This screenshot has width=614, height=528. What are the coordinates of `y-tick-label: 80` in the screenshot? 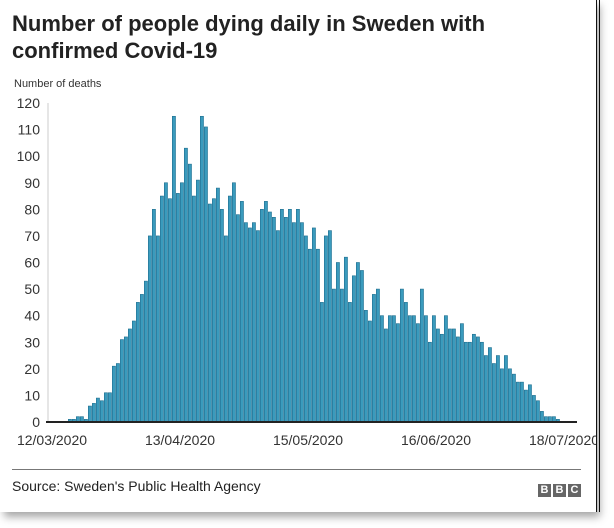 It's located at (32, 209).